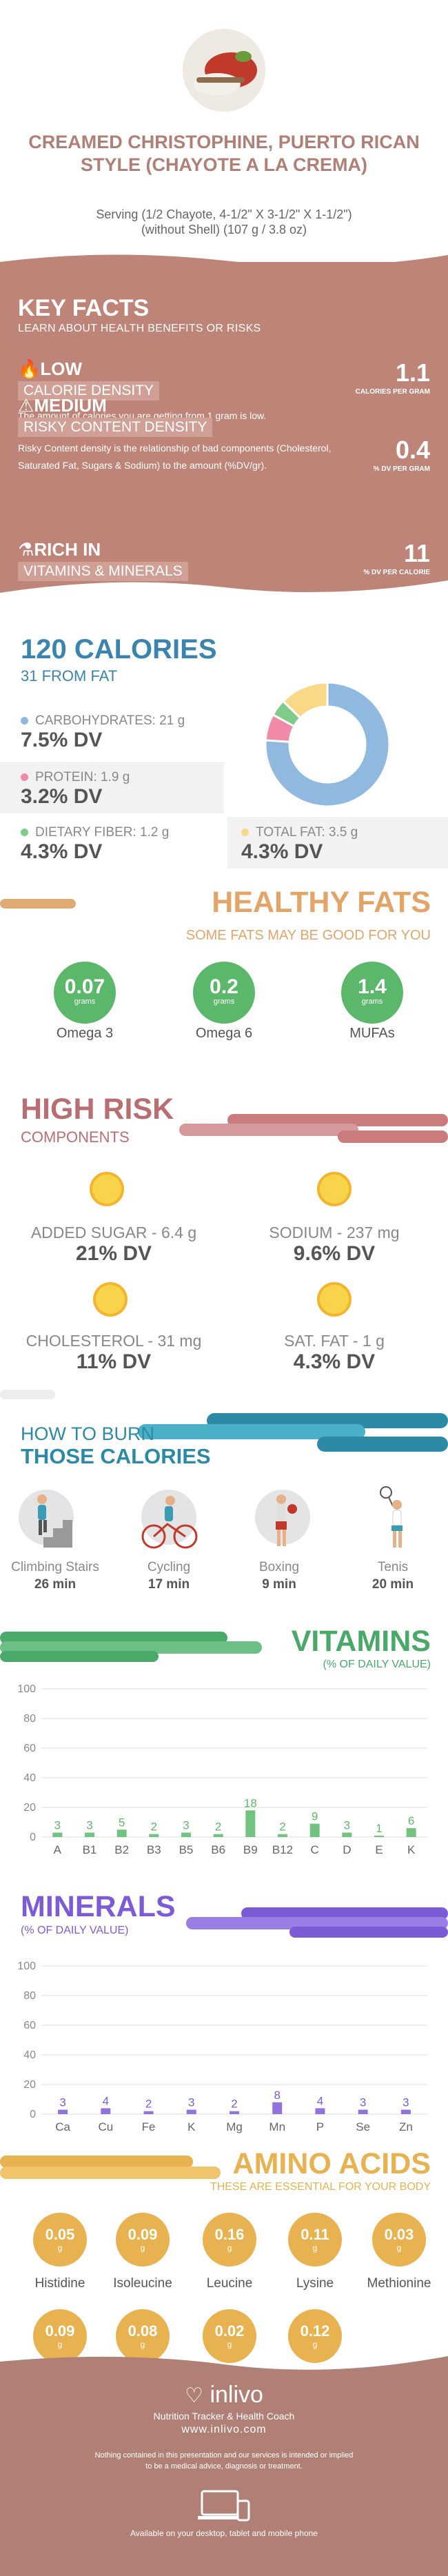 This screenshot has height=2576, width=448. Describe the element at coordinates (250, 1802) in the screenshot. I see `bar-value-label: 18` at that location.